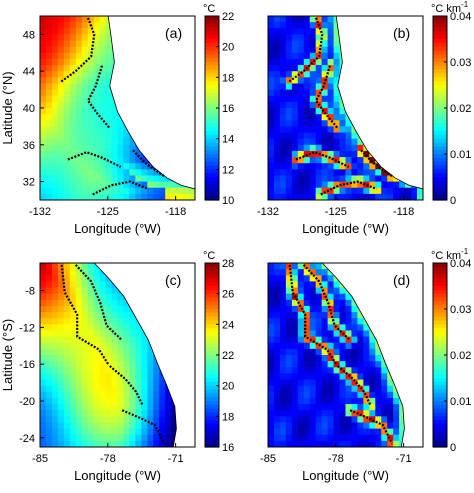 This screenshot has width=474, height=493. Describe the element at coordinates (29, 146) in the screenshot. I see `y-tick-label: 36` at that location.